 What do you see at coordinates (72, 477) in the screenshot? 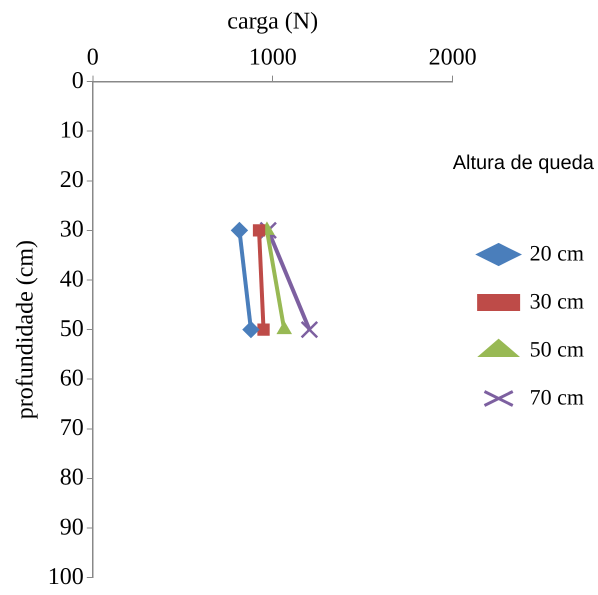
I see `y-tick-label: 80` at bounding box center [72, 477].